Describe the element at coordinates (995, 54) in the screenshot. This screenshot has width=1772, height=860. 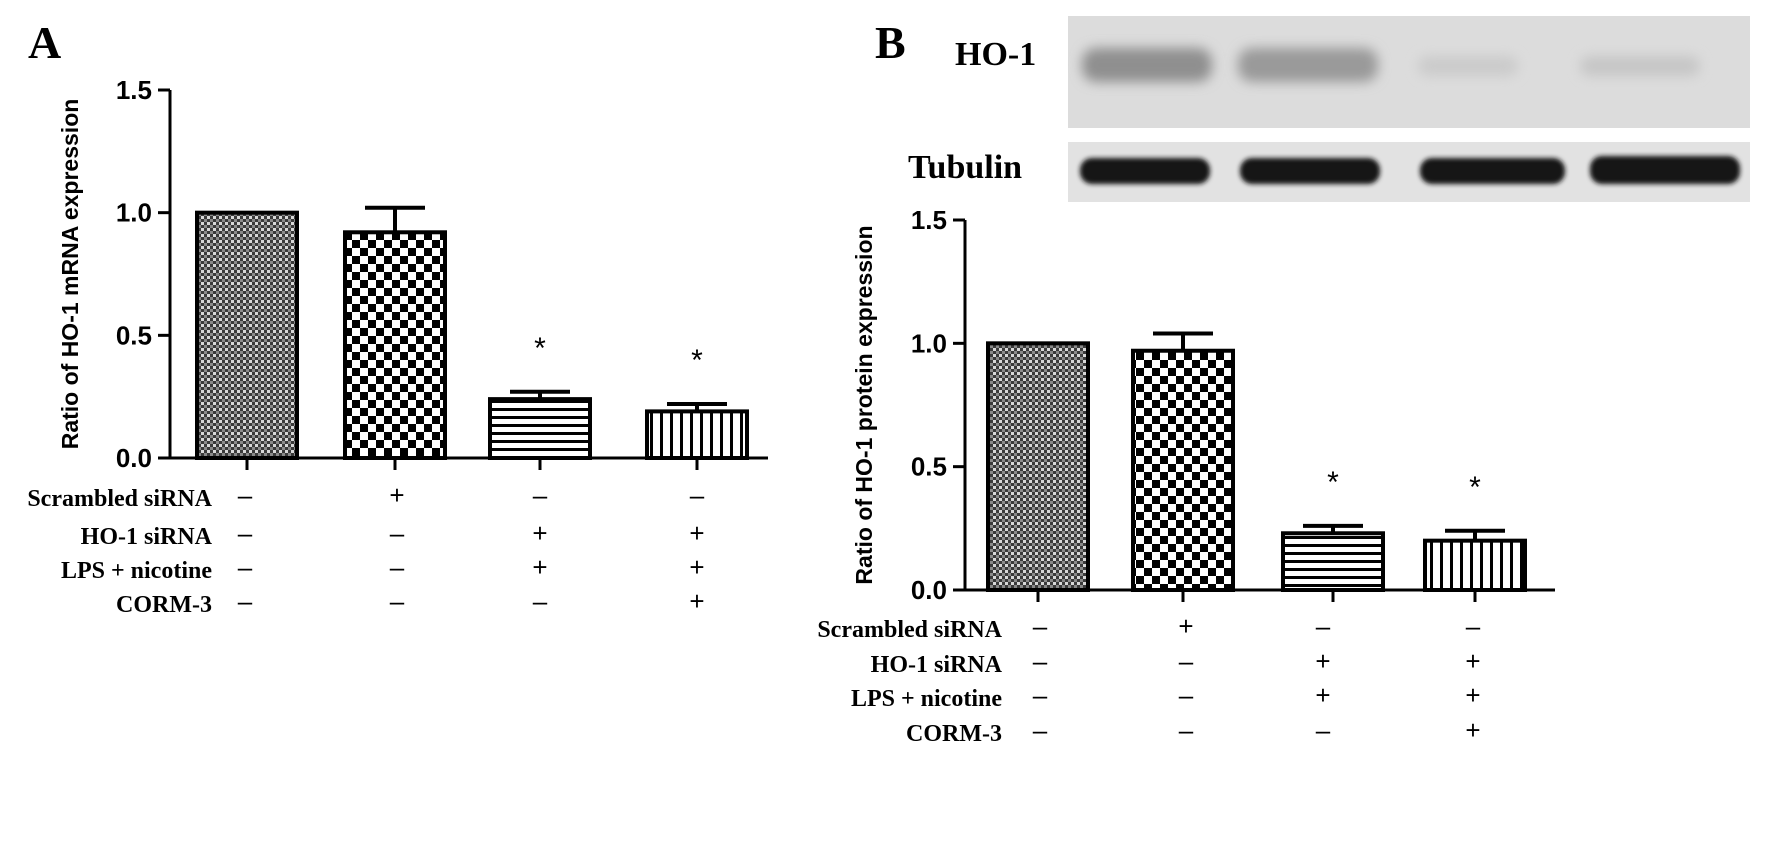
I see `blot-label-ho1: HO-1` at that location.